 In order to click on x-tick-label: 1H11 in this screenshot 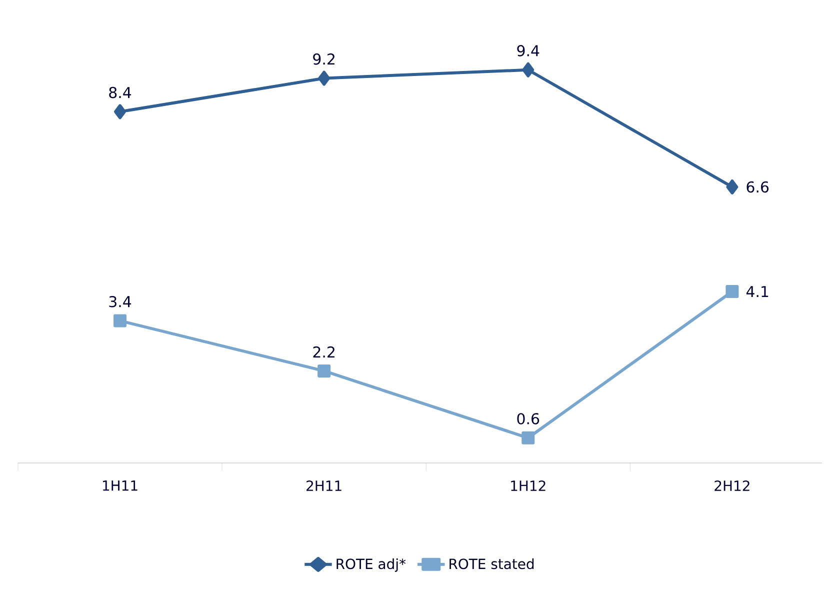, I will do `click(120, 485)`.